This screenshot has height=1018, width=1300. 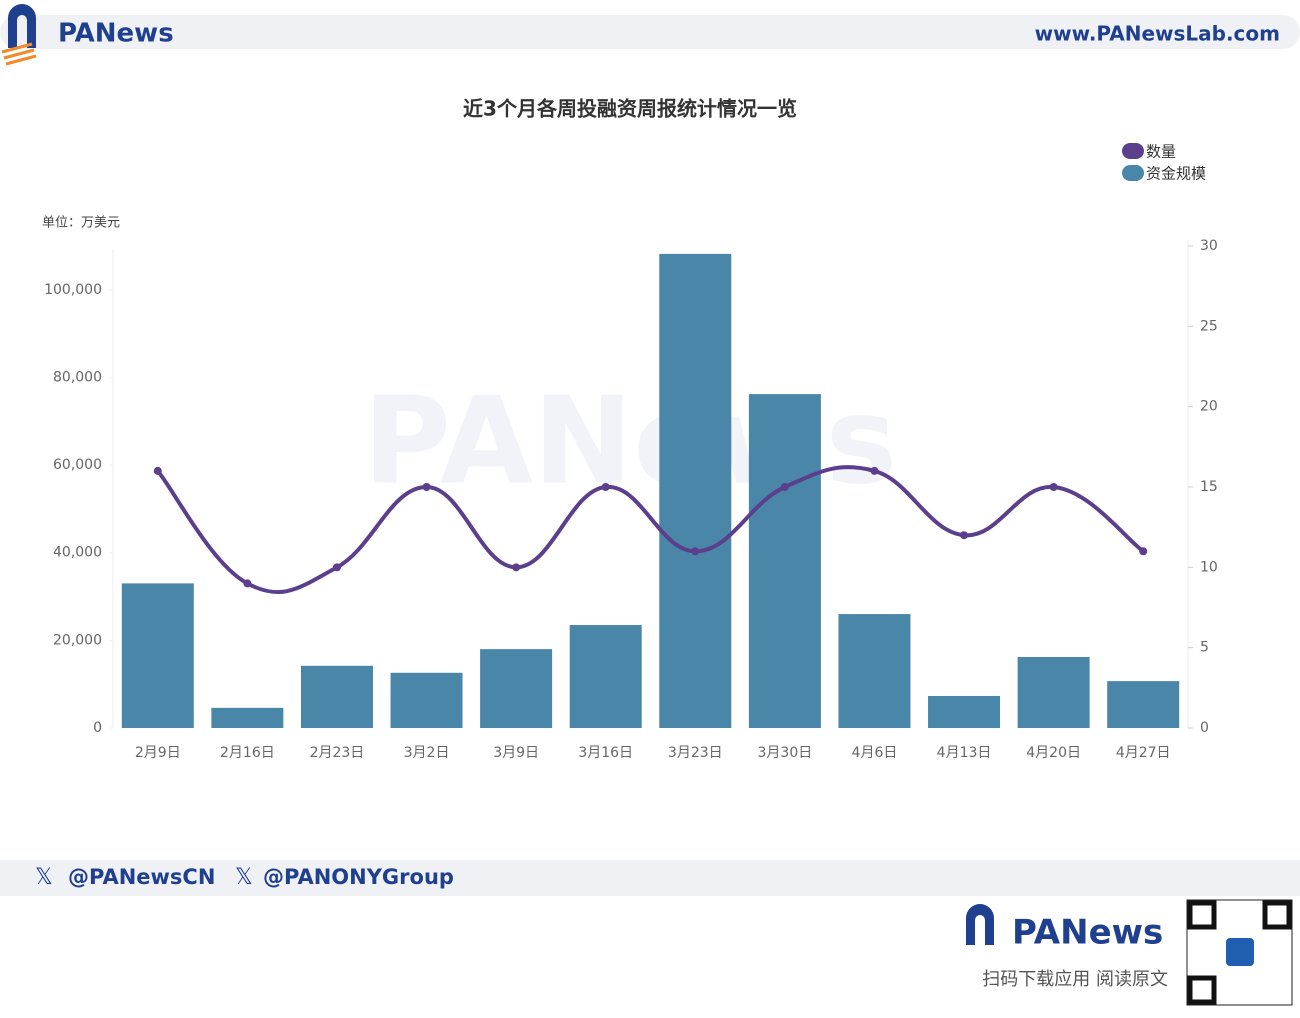 I want to click on handle: @PANONYGroup, so click(x=358, y=877).